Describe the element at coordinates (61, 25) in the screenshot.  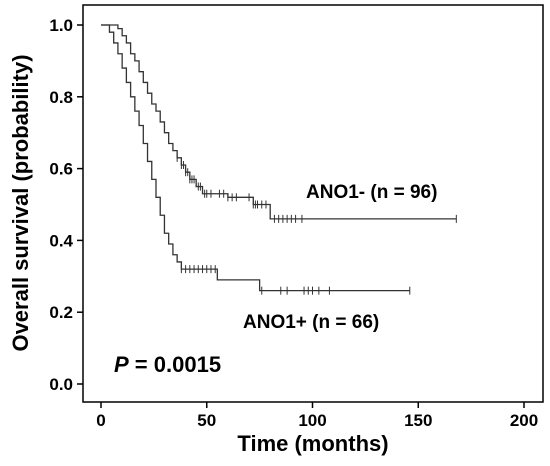
I see `y-tick-label: 1.0` at that location.